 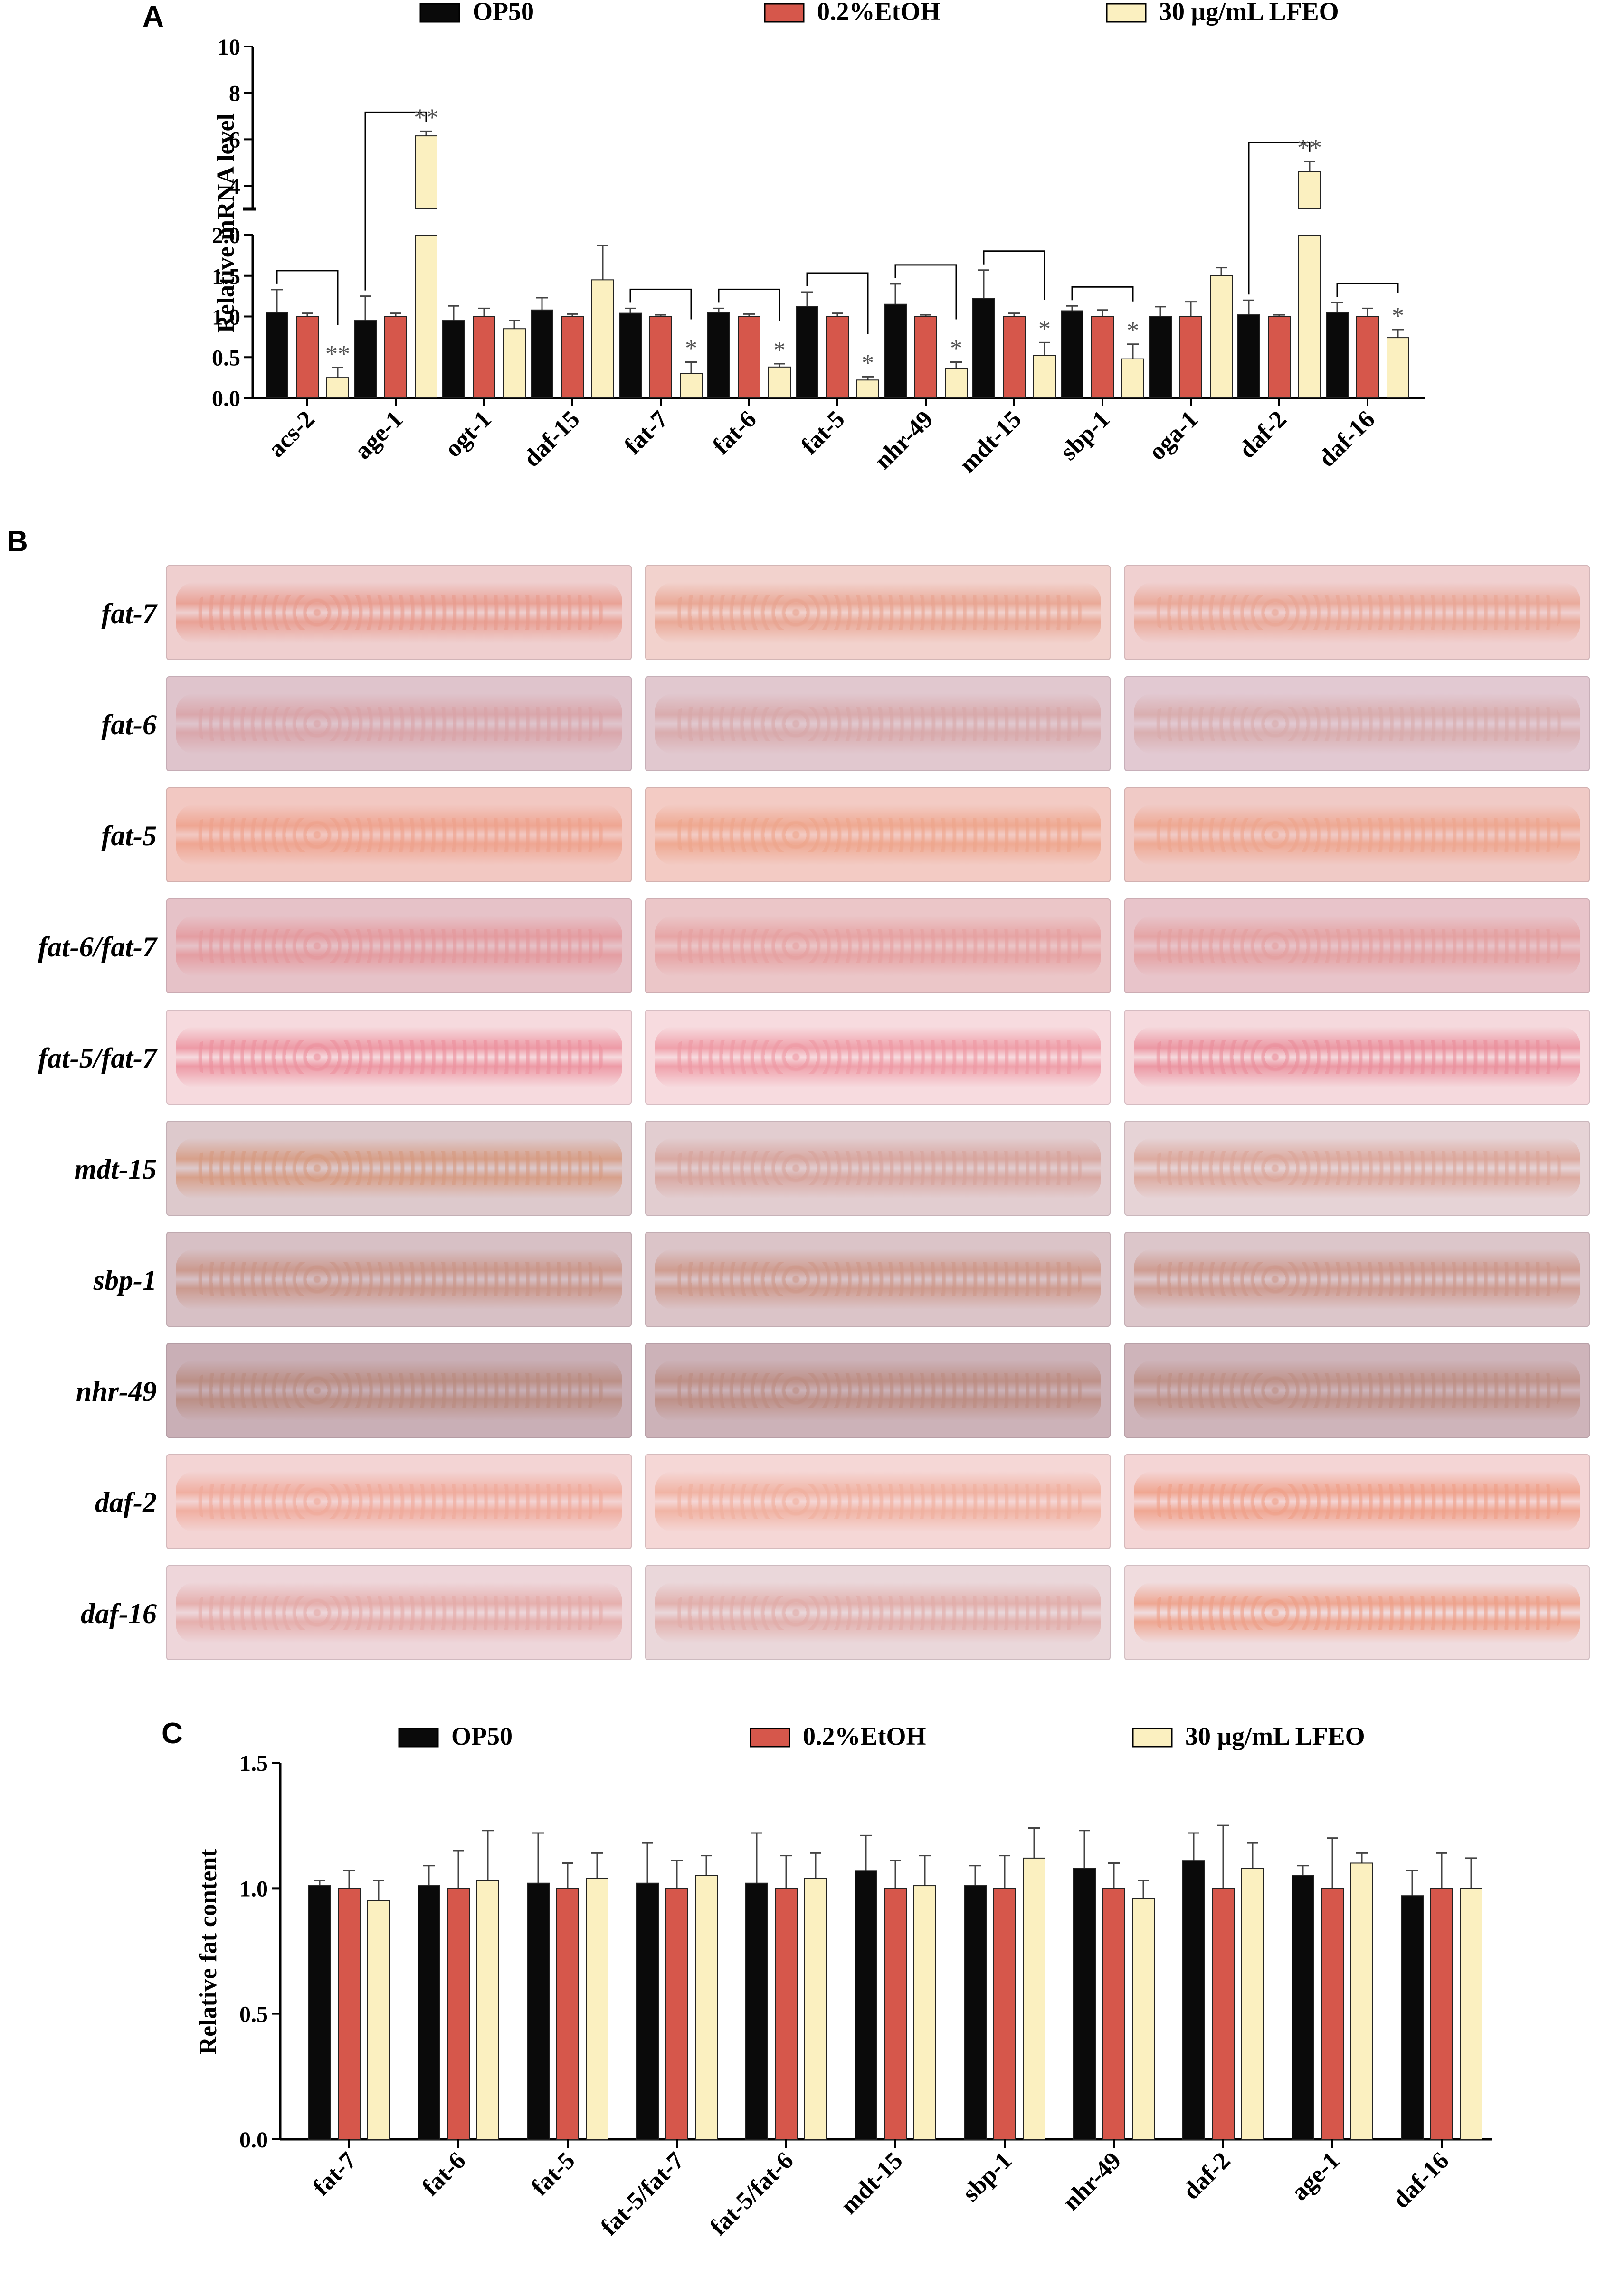 What do you see at coordinates (378, 435) in the screenshot?
I see `x-tick-label: age-1` at bounding box center [378, 435].